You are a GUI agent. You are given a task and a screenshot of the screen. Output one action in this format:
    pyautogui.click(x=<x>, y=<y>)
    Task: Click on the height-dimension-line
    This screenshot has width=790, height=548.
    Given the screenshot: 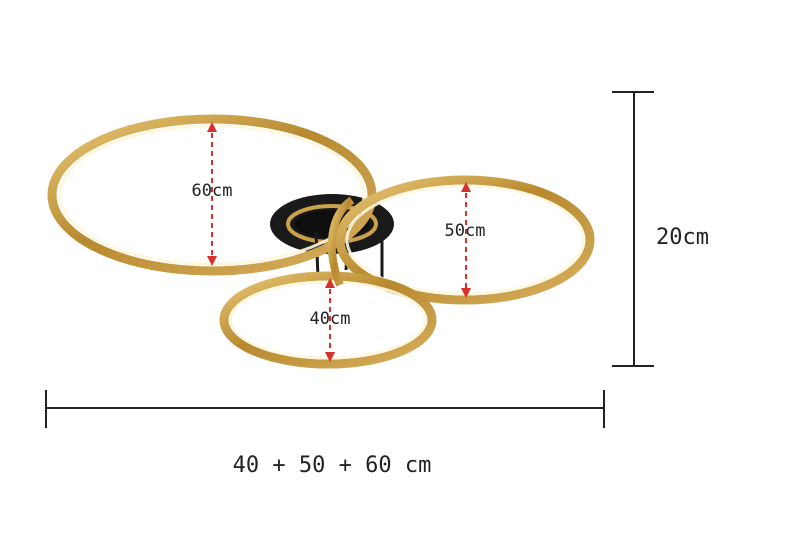 What is the action you would take?
    pyautogui.click(x=633, y=229)
    